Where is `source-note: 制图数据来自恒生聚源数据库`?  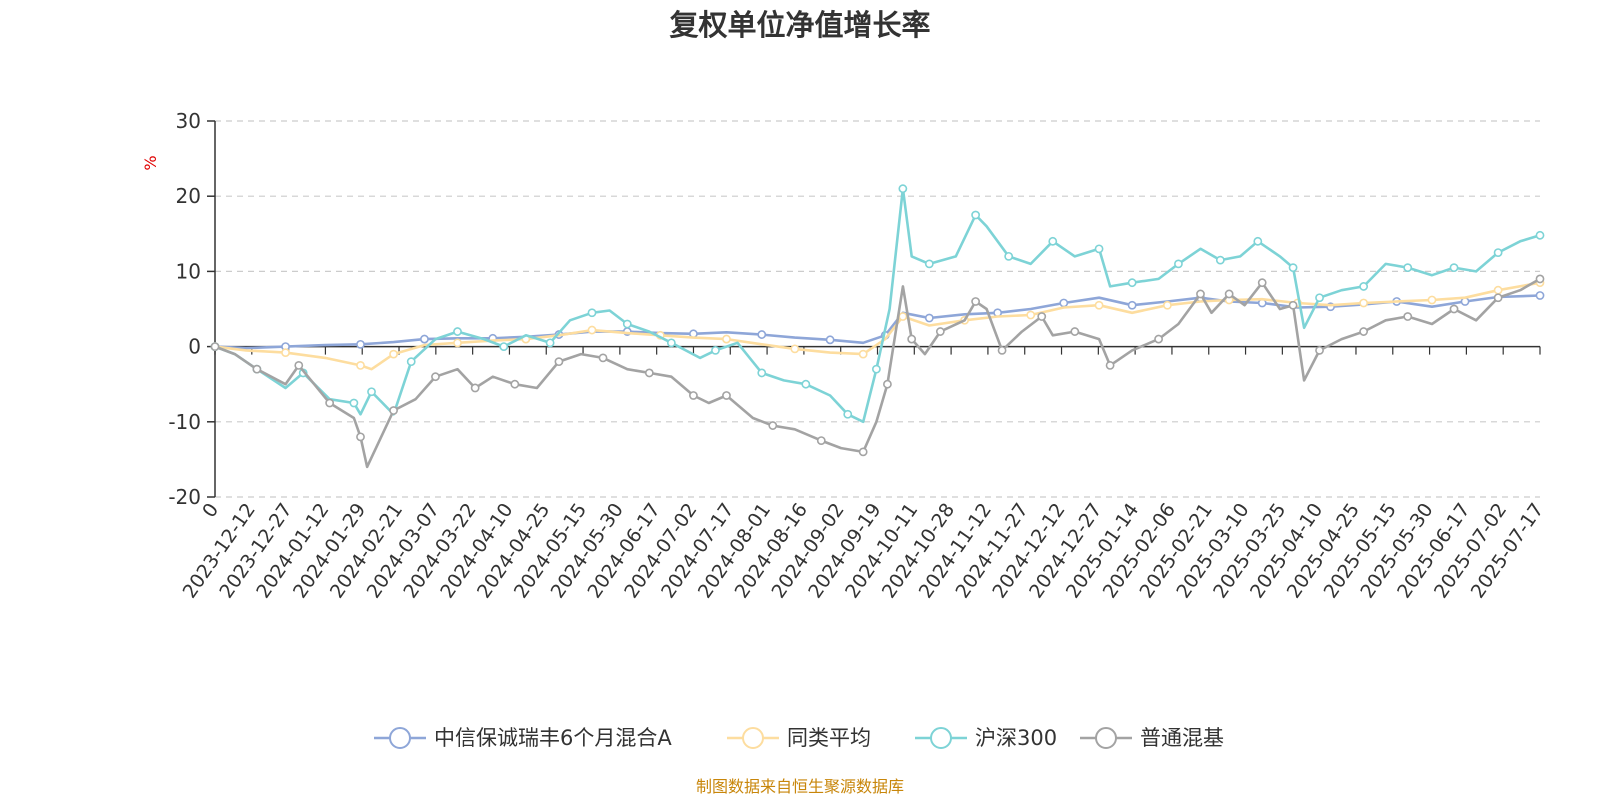 source-note: 制图数据来自恒生聚源数据库 is located at coordinates (800, 786).